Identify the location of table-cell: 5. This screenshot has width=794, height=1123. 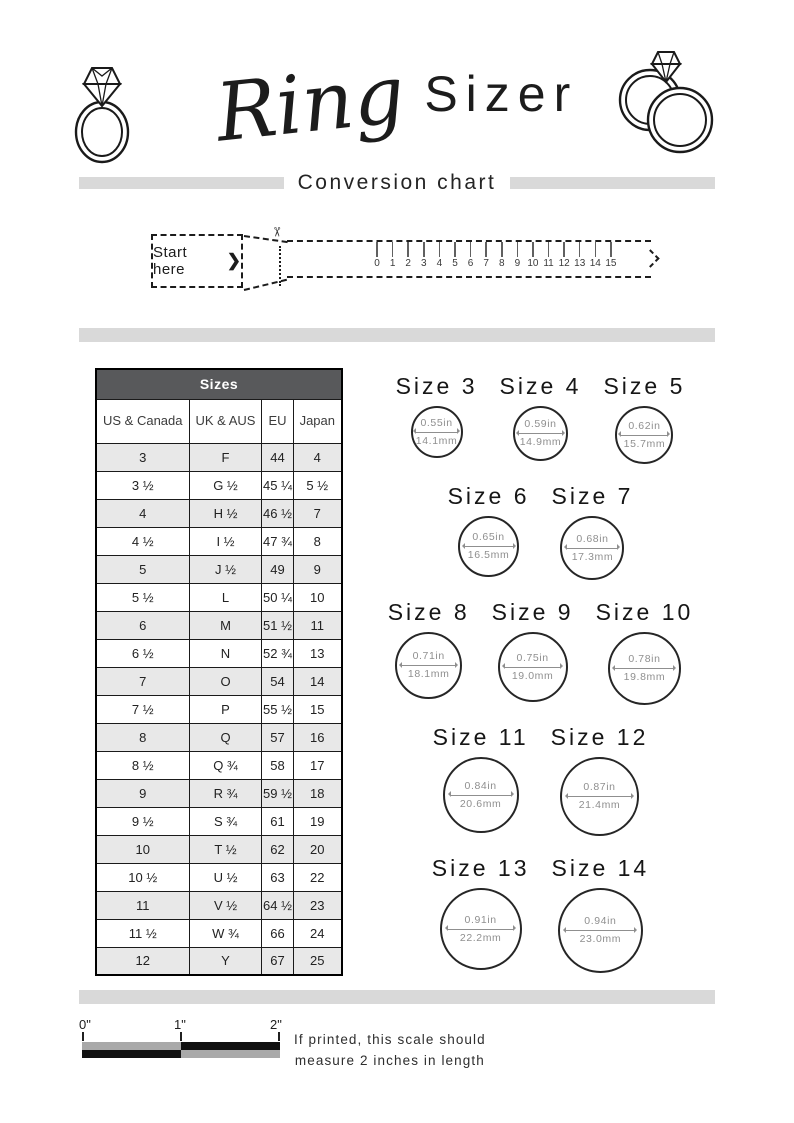
(142, 569).